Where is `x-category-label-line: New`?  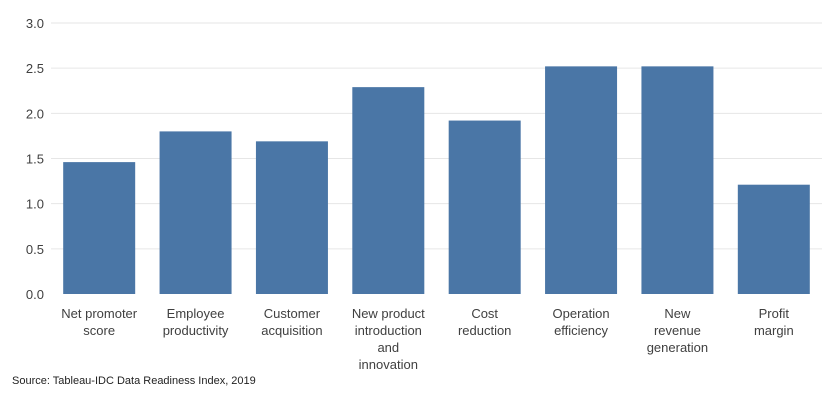
x-category-label-line: New is located at coordinates (677, 313).